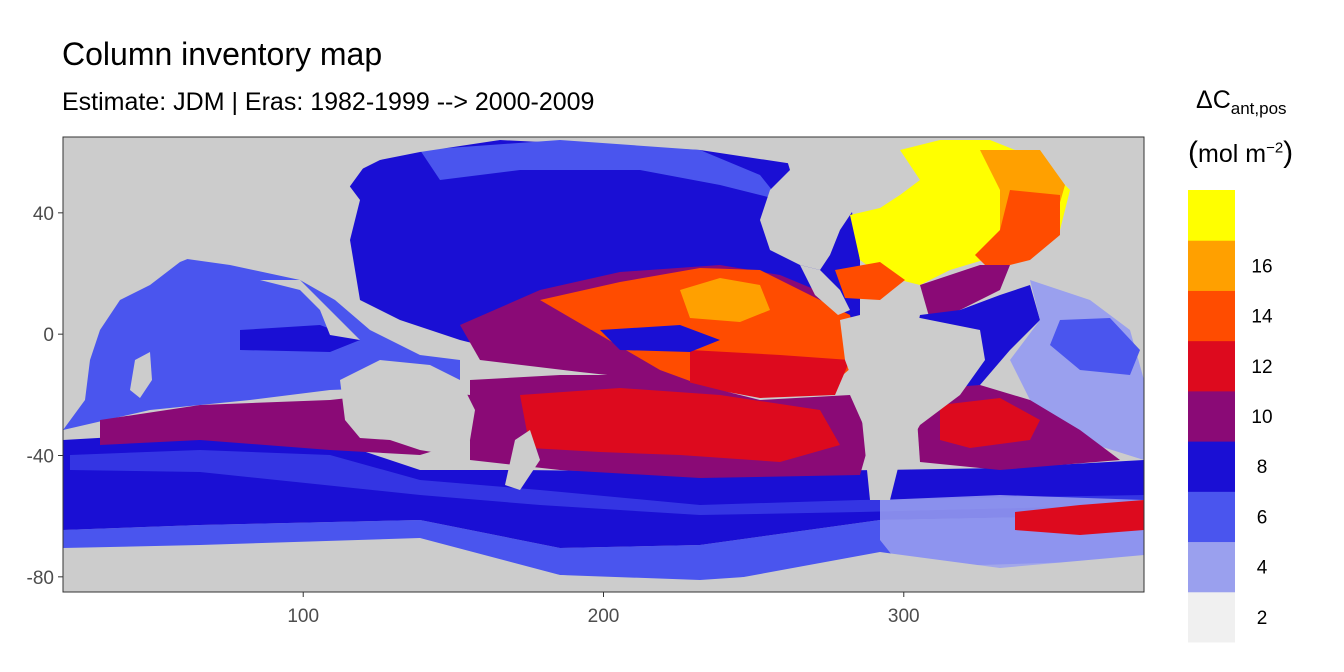 The image size is (1344, 672). Describe the element at coordinates (1232, 154) in the screenshot. I see `legend-unit-prefix: mol m` at that location.